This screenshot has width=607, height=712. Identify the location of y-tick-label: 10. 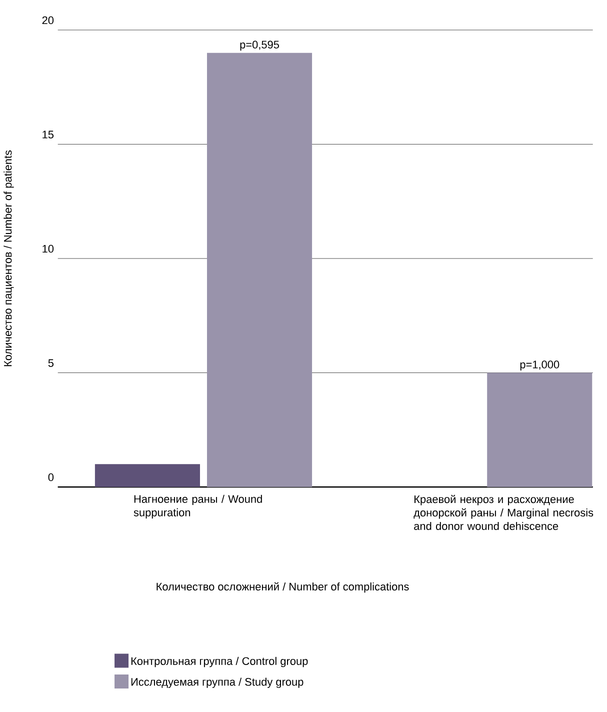
(48, 248).